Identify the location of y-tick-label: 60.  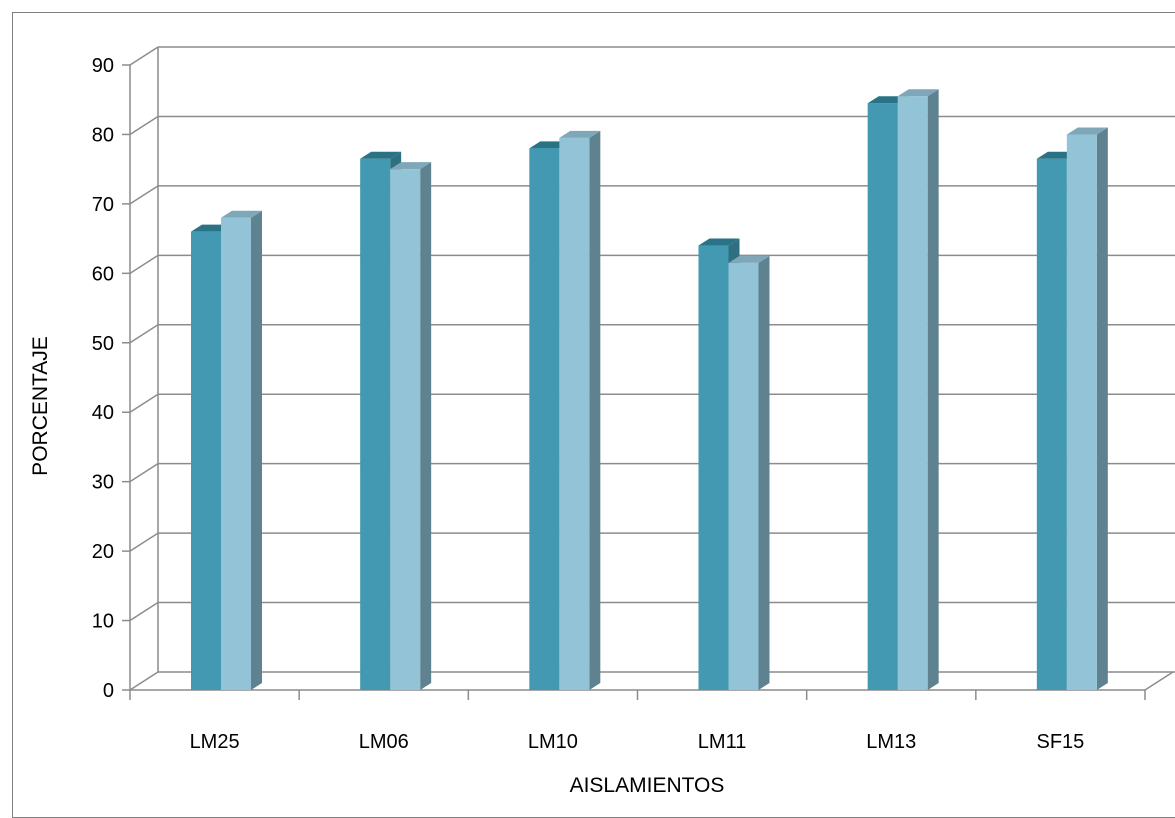
(103, 274).